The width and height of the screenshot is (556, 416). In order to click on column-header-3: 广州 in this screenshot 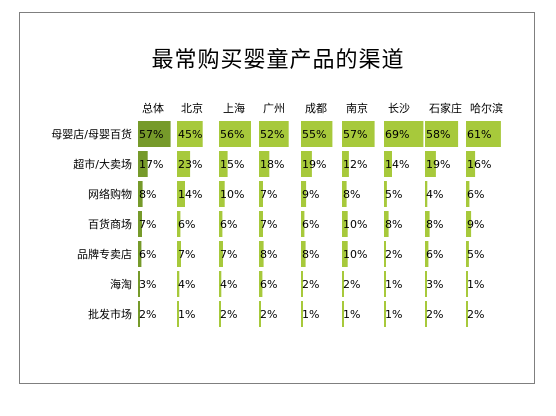, I will do `click(274, 108)`.